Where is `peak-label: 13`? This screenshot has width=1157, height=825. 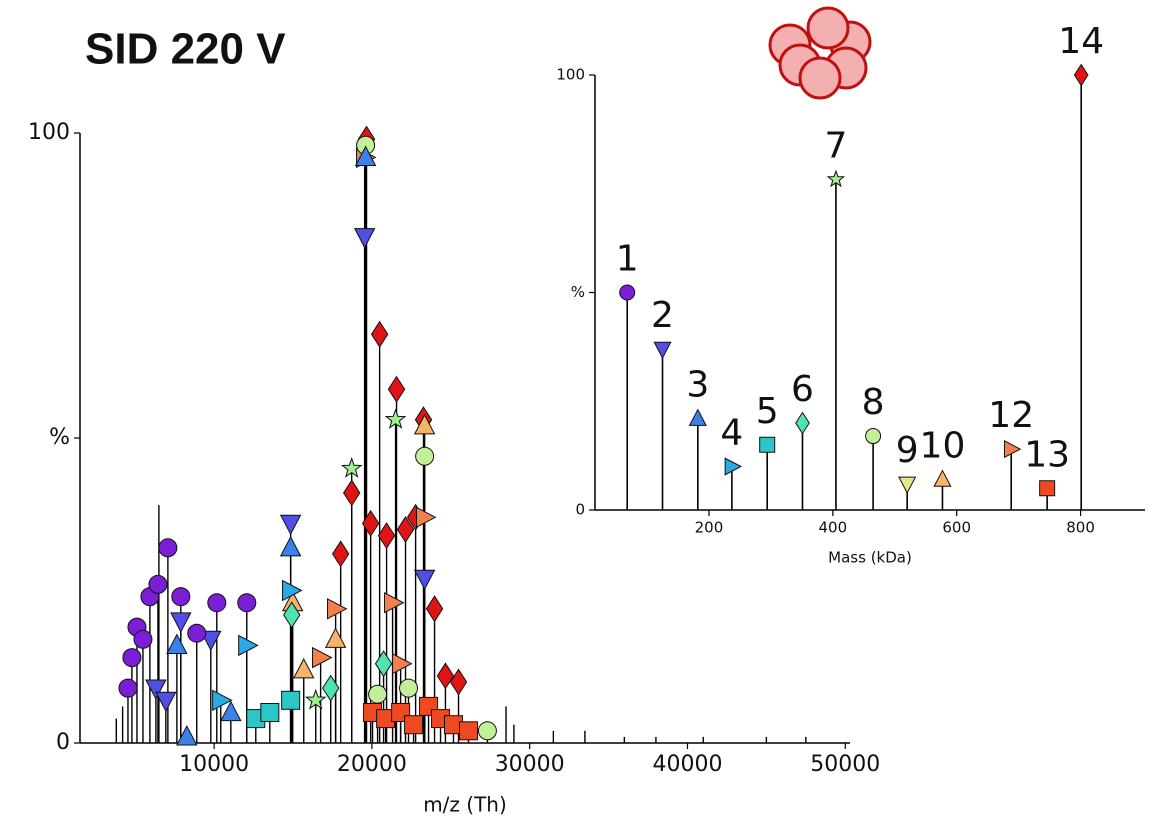
peak-label: 13 is located at coordinates (1047, 454).